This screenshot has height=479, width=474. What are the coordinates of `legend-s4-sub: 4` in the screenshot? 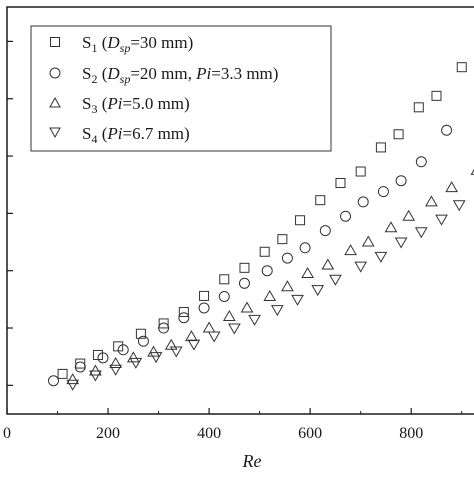 It's located at (94, 139).